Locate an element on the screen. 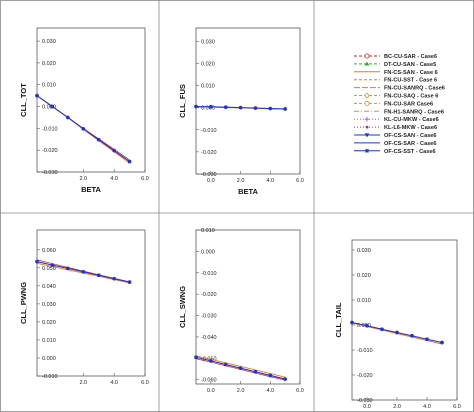  y-axis-label: CLL_FUS is located at coordinates (182, 101).